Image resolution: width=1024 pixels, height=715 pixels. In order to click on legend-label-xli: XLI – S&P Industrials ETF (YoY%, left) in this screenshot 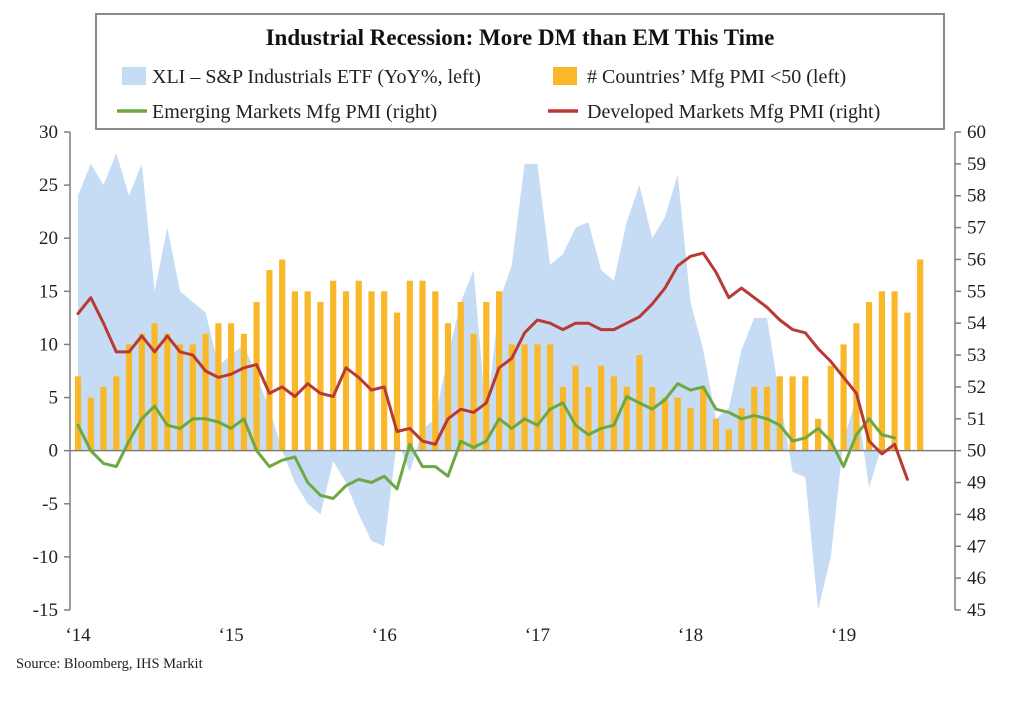, I will do `click(316, 77)`.